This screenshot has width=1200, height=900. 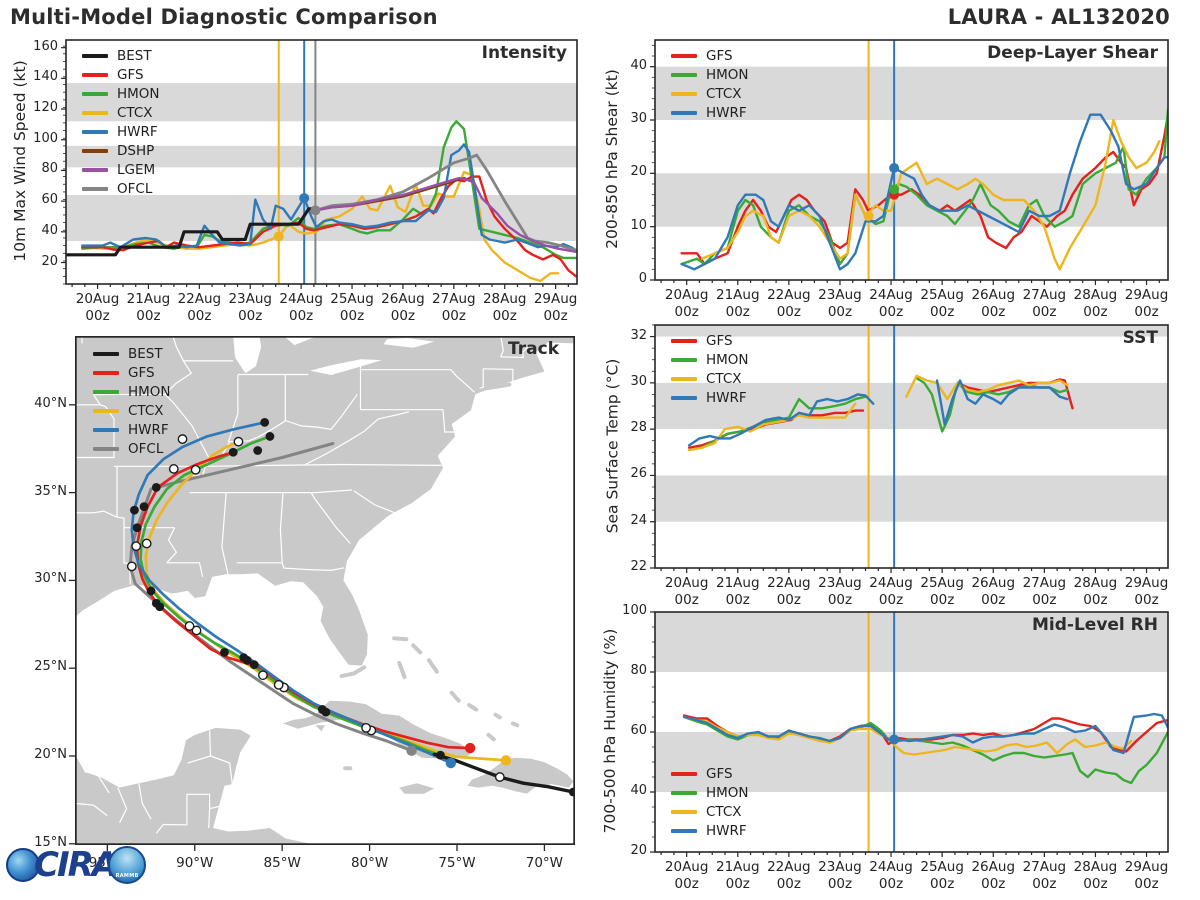 I want to click on rammb-badge-icon: RAMMB, so click(x=127, y=865).